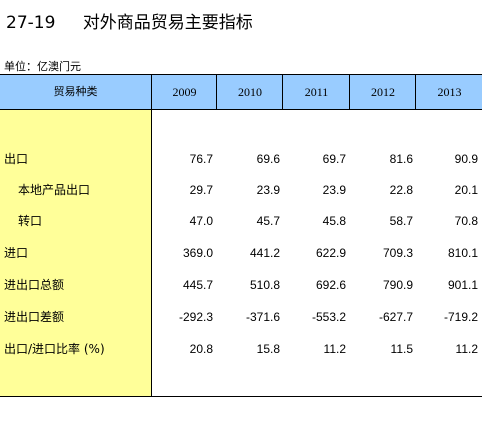 Image resolution: width=482 pixels, height=430 pixels. What do you see at coordinates (268, 159) in the screenshot?
I see `cell-value: 69.6` at bounding box center [268, 159].